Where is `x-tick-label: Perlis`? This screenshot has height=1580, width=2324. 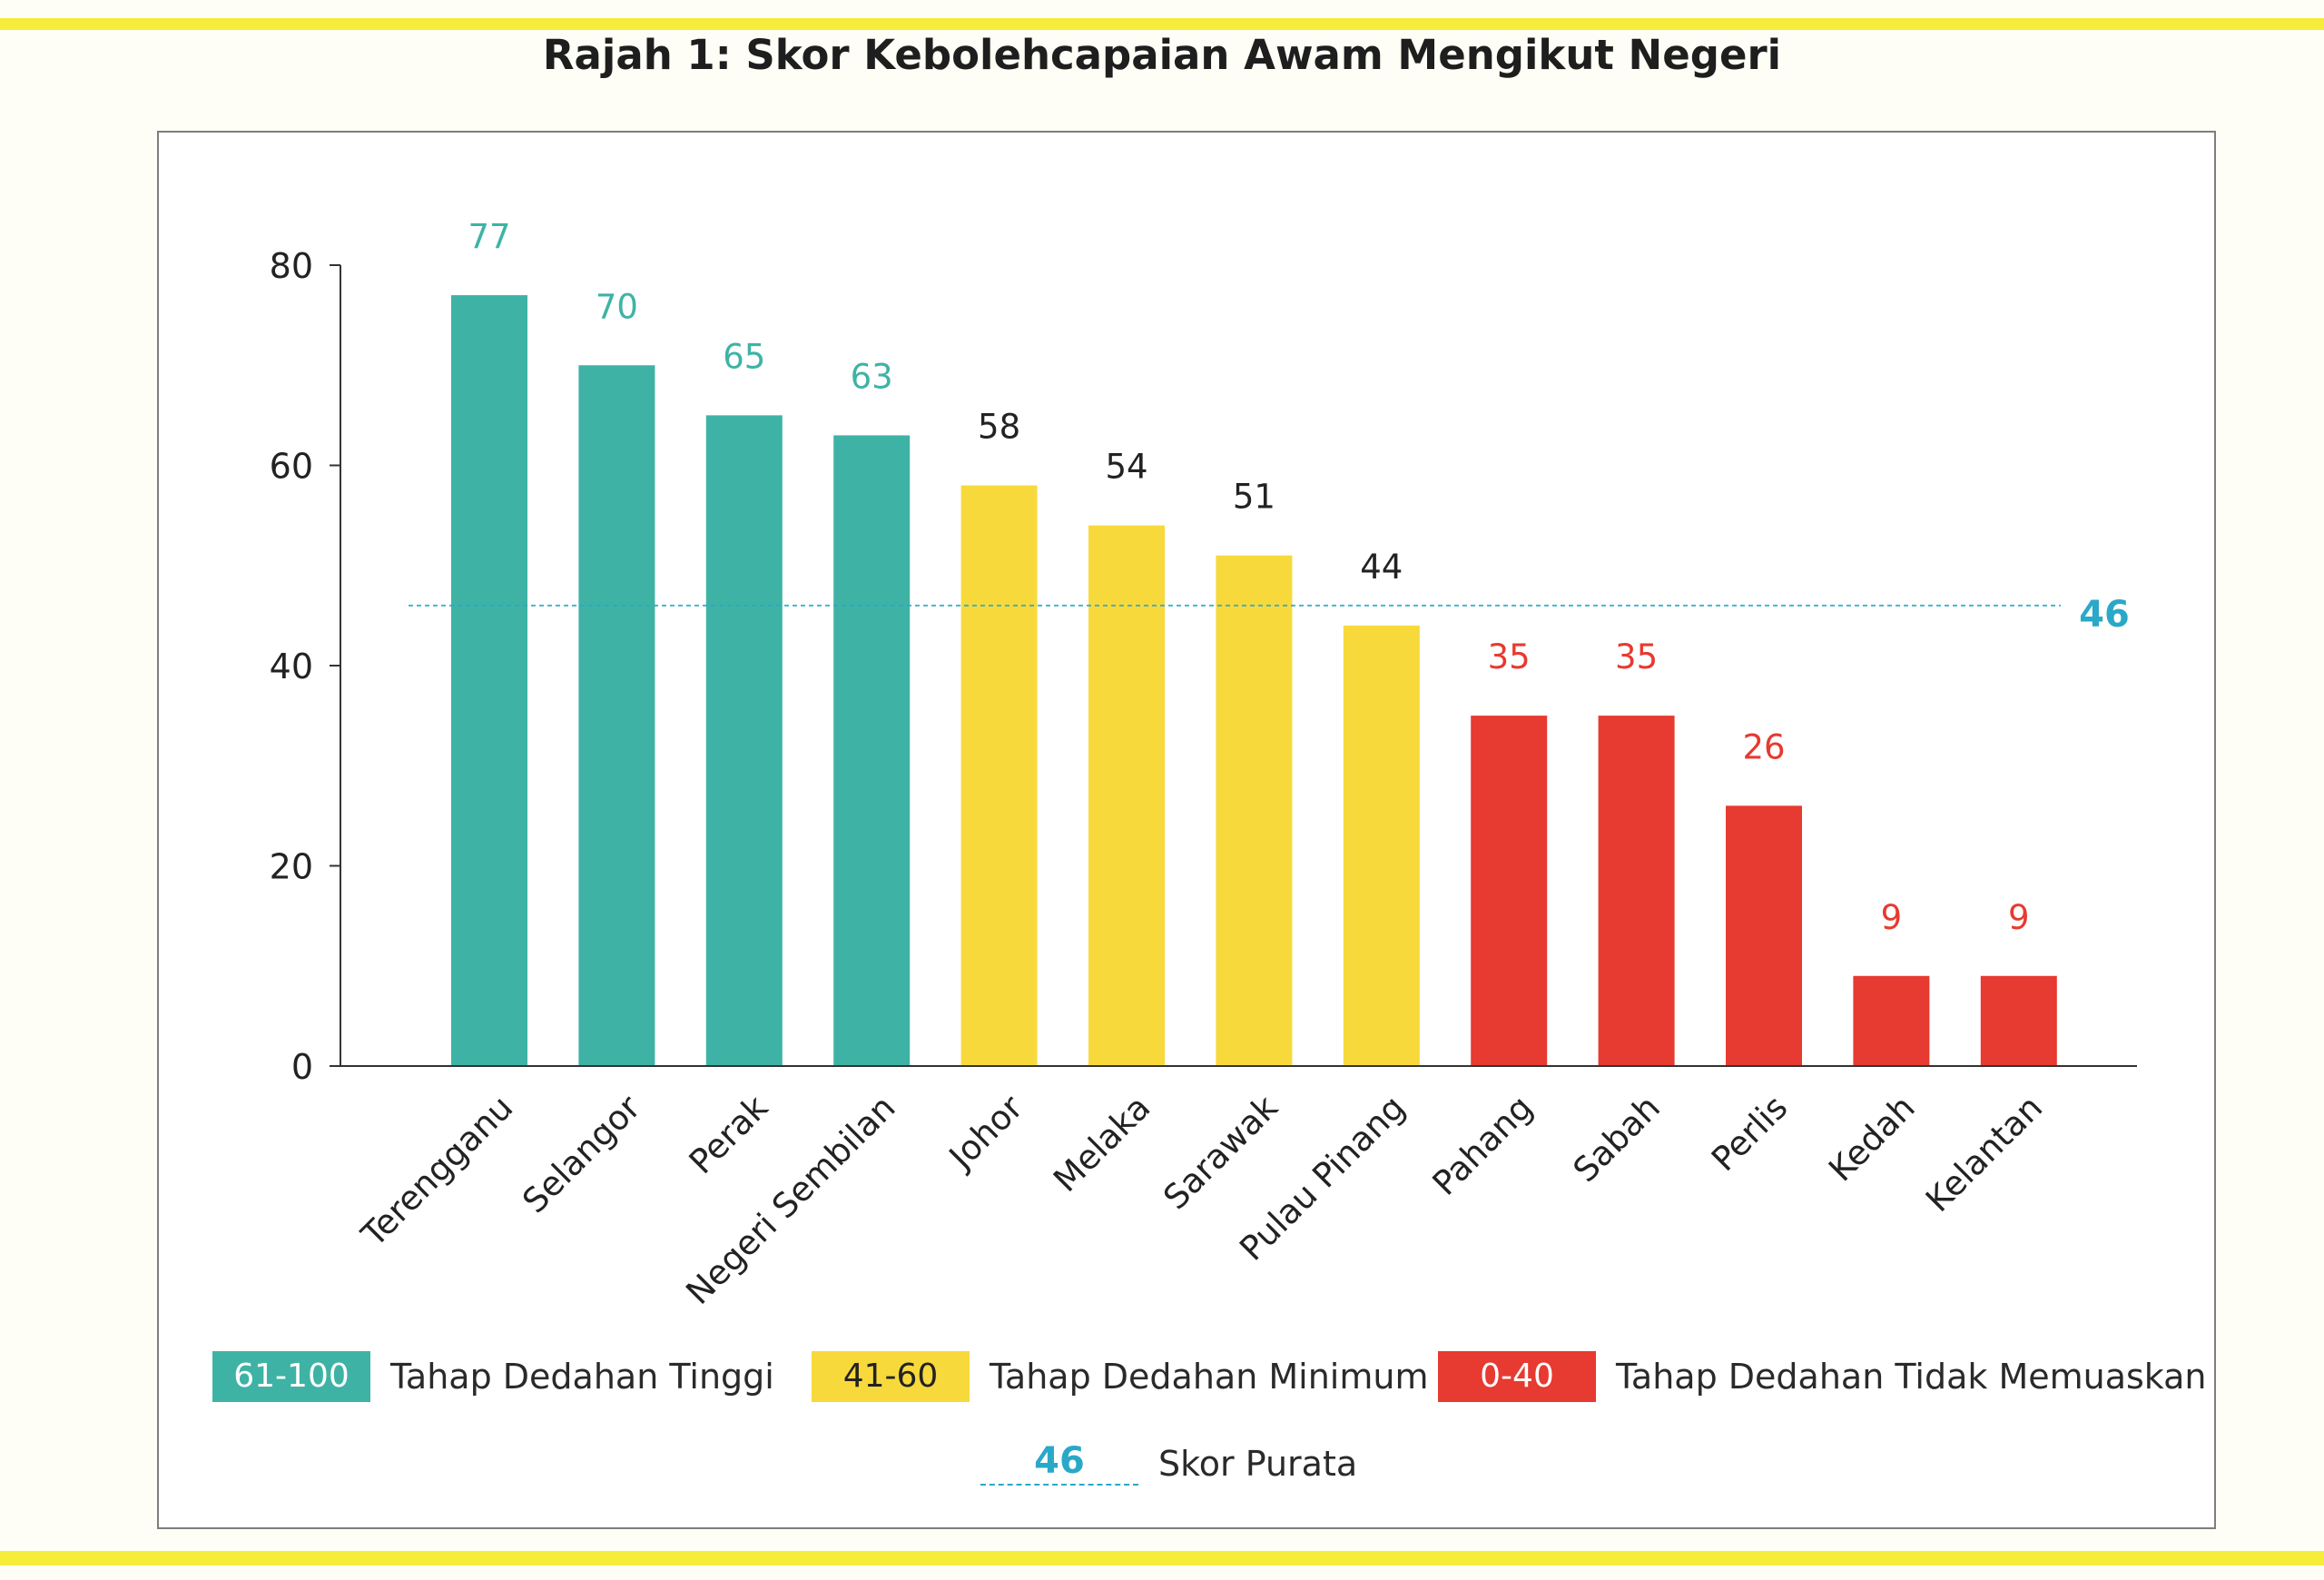 x-tick-label: Perlis is located at coordinates (1749, 1134).